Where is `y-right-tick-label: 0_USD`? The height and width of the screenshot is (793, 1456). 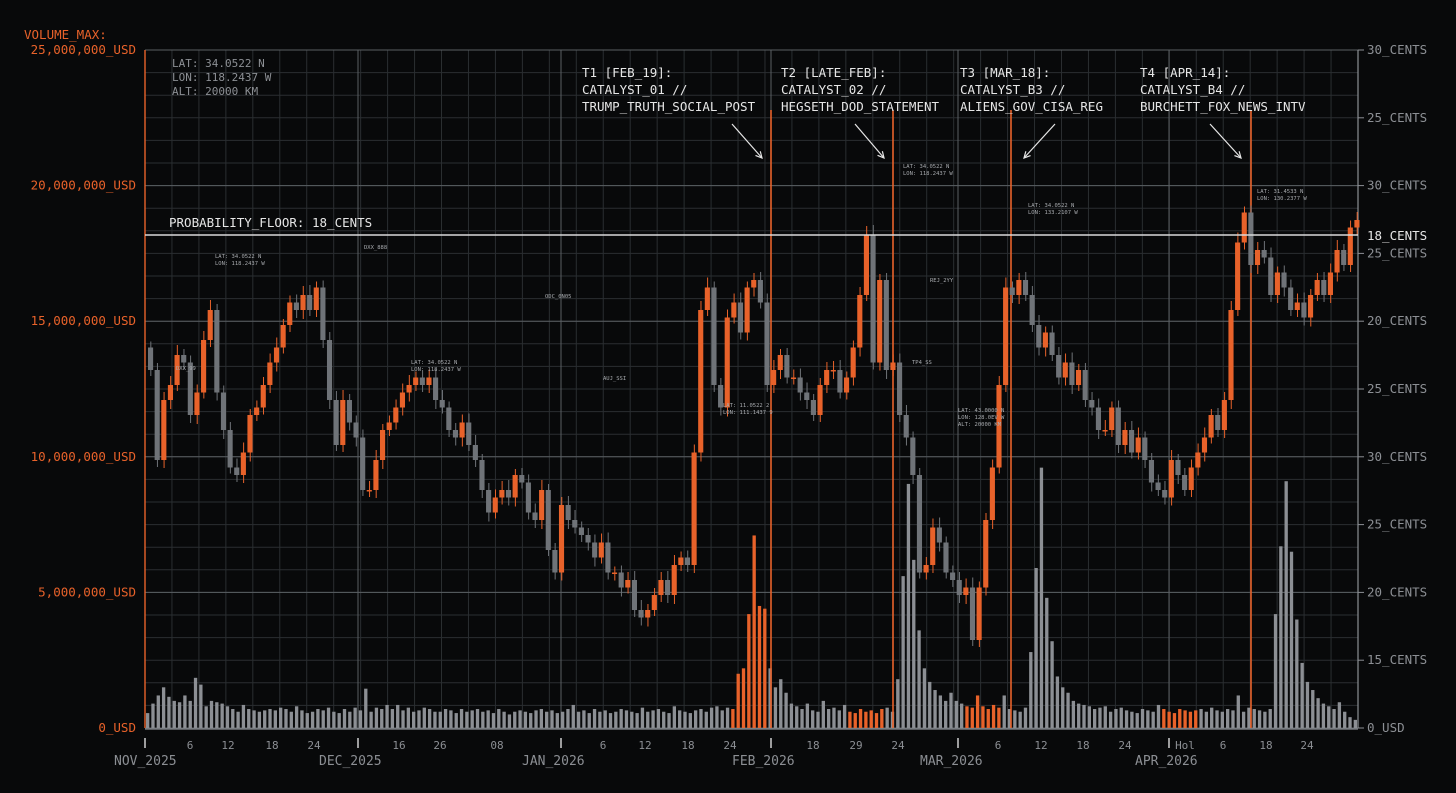
y-right-tick-label: 0_USD is located at coordinates (1386, 727).